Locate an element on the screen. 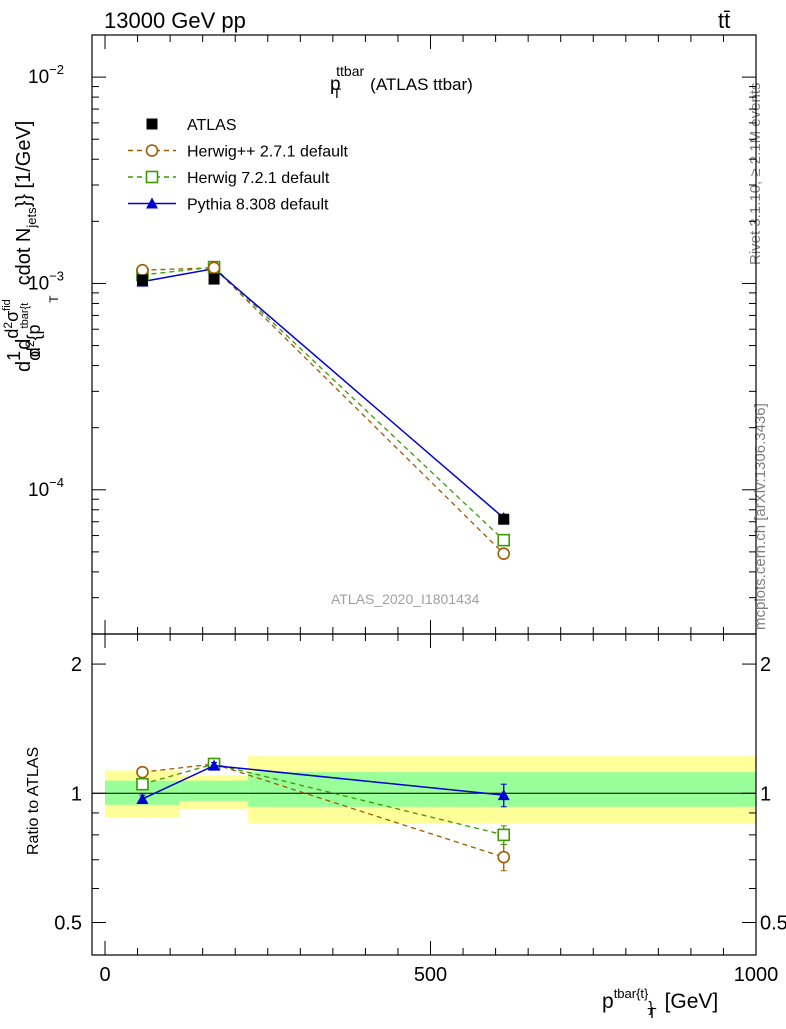 This screenshot has width=786, height=1029. main-ytick-label: 10⁻⁴ is located at coordinates (46, 488).